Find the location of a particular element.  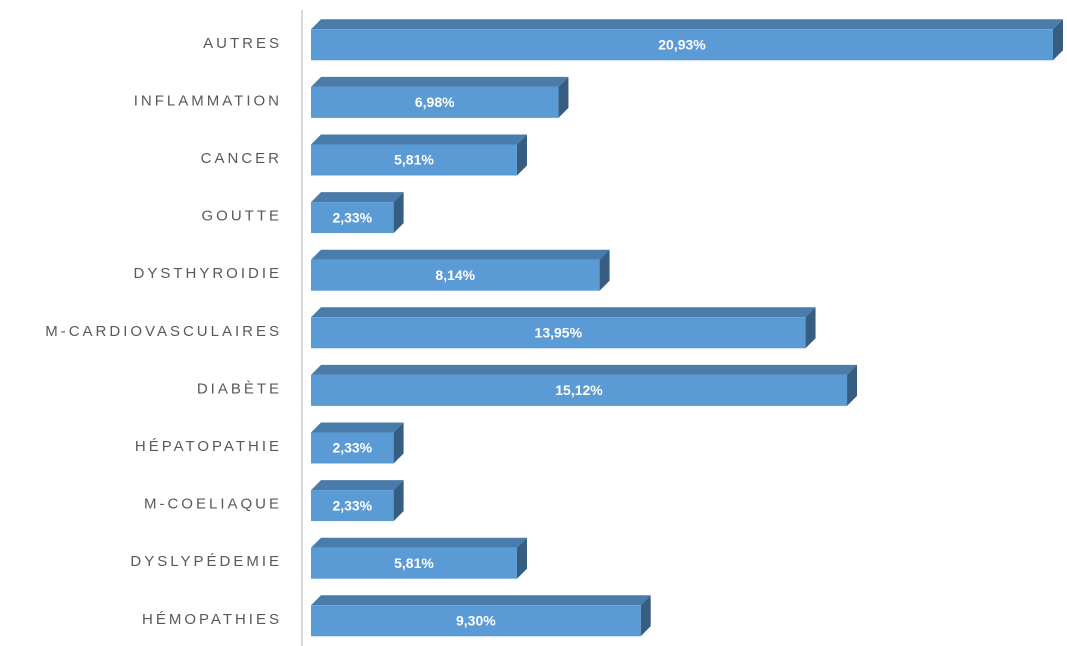

value-label: 8,14% is located at coordinates (455, 275).